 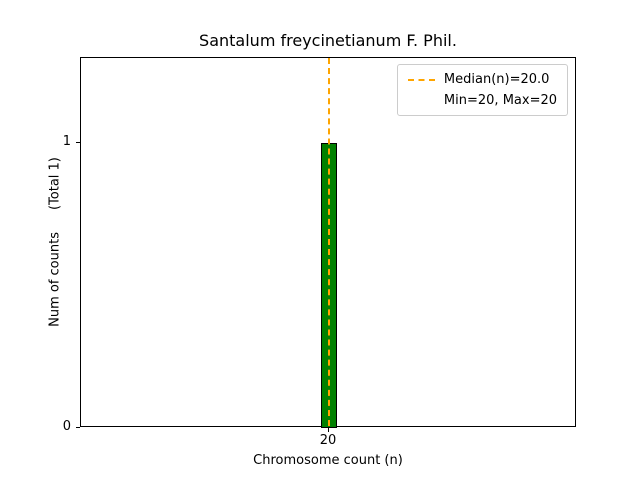 I want to click on y-tick-label: 1, so click(x=66, y=142).